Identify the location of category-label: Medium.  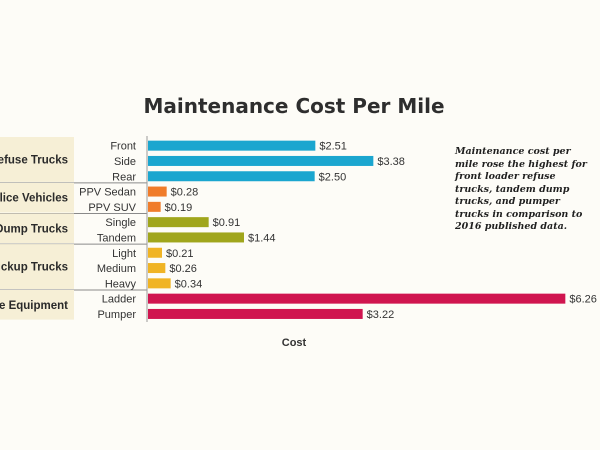
(116, 269).